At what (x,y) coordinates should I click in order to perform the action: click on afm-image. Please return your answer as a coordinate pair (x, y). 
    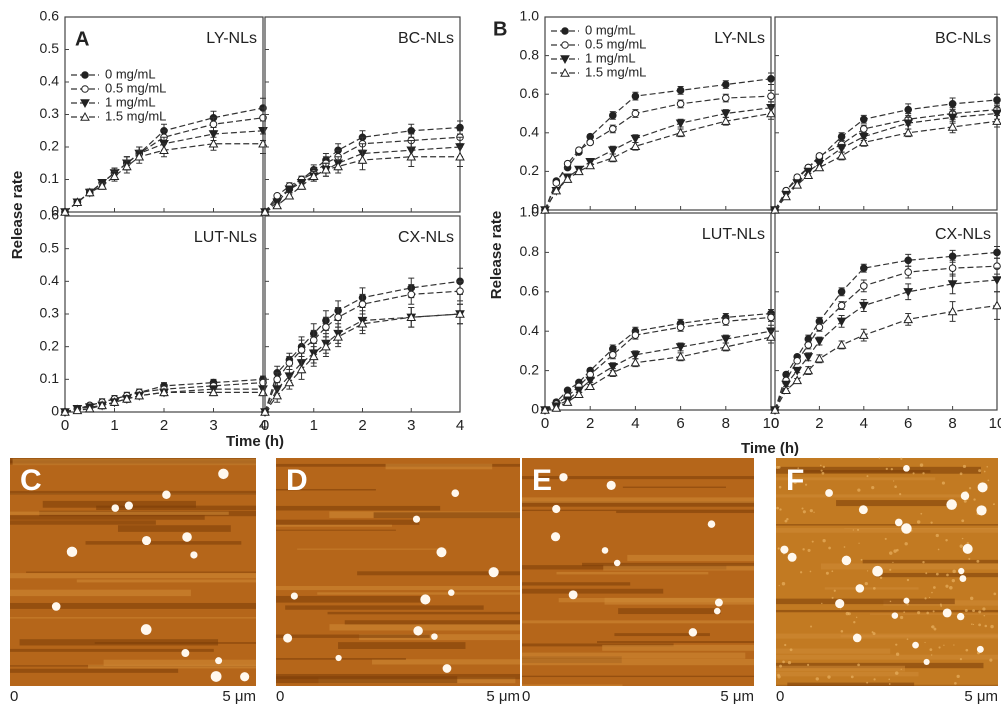
    Looking at the image, I should click on (886, 571).